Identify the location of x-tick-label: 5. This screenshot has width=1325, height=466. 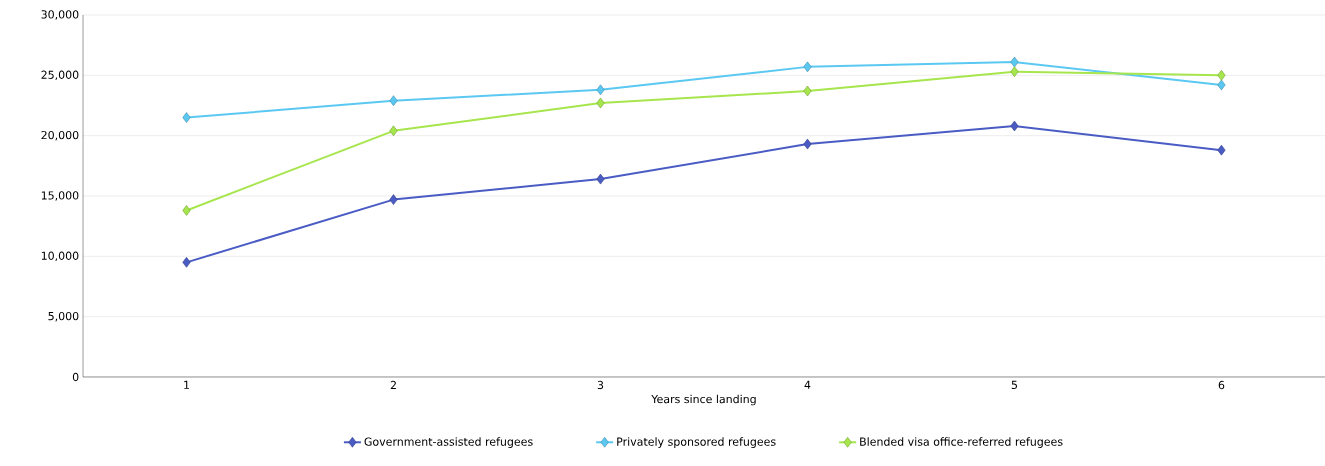
(1014, 385).